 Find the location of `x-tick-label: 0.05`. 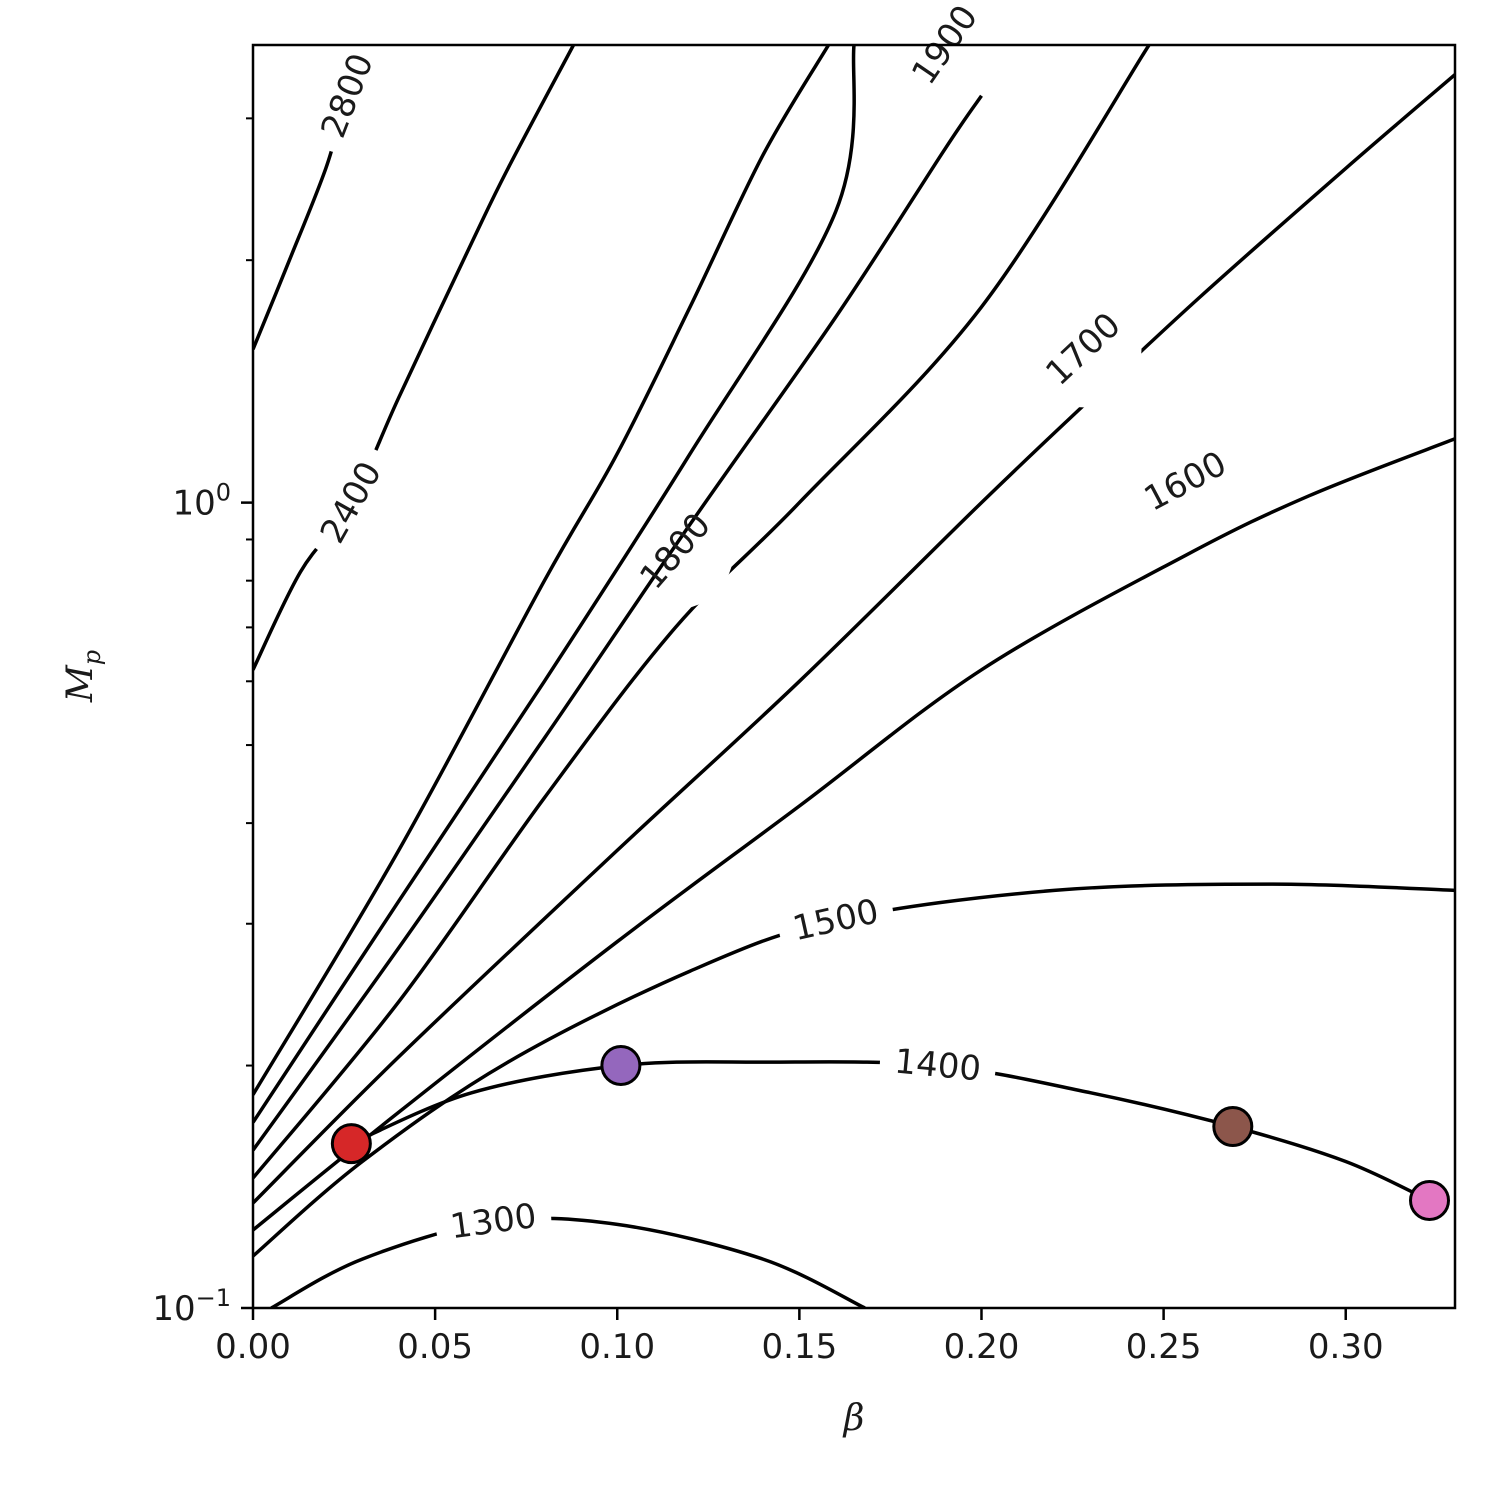

x-tick-label: 0.05 is located at coordinates (435, 1347).